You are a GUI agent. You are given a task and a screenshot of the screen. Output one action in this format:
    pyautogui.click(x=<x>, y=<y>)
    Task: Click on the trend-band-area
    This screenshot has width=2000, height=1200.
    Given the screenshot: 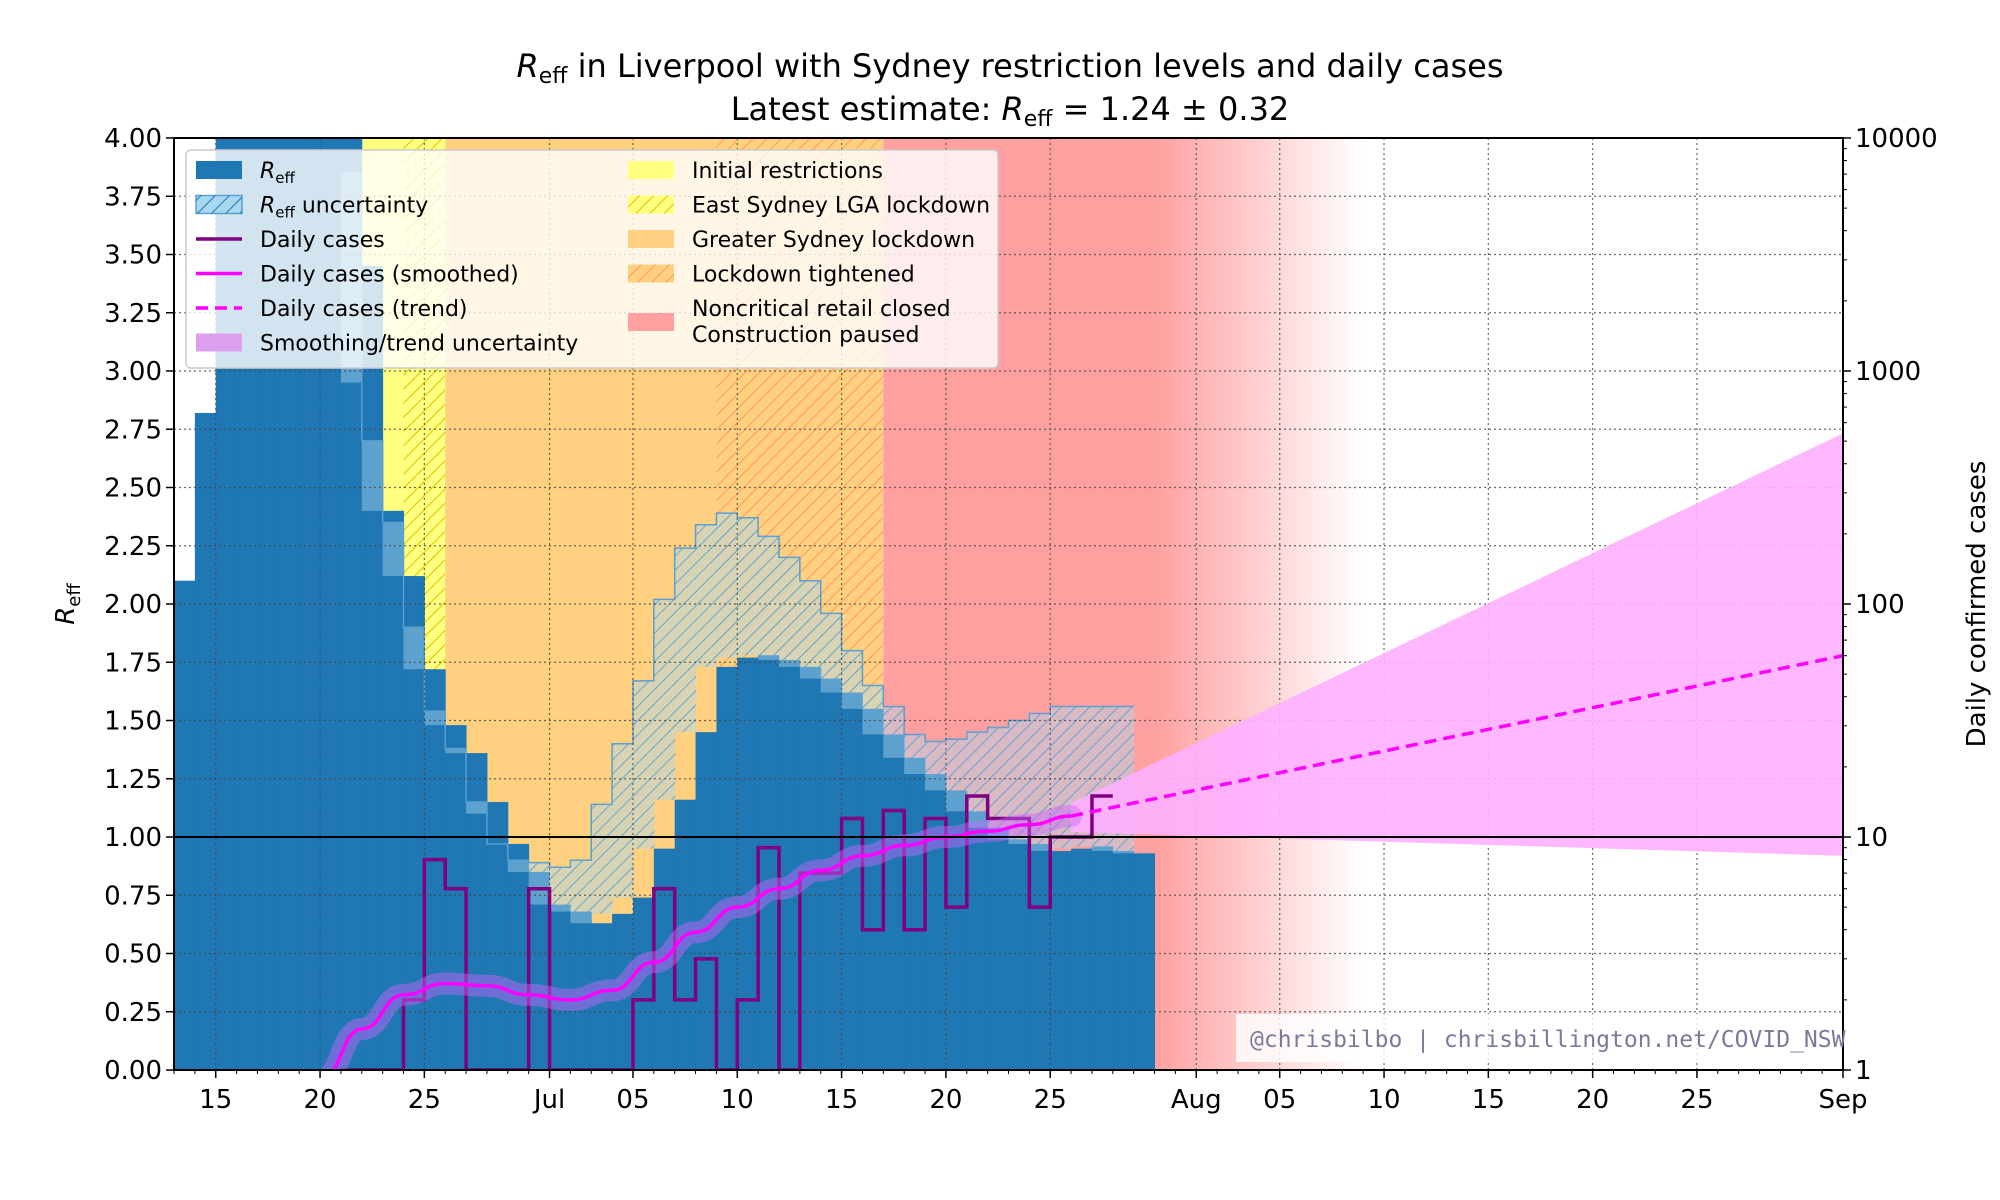 What is the action you would take?
    pyautogui.click(x=1457, y=644)
    